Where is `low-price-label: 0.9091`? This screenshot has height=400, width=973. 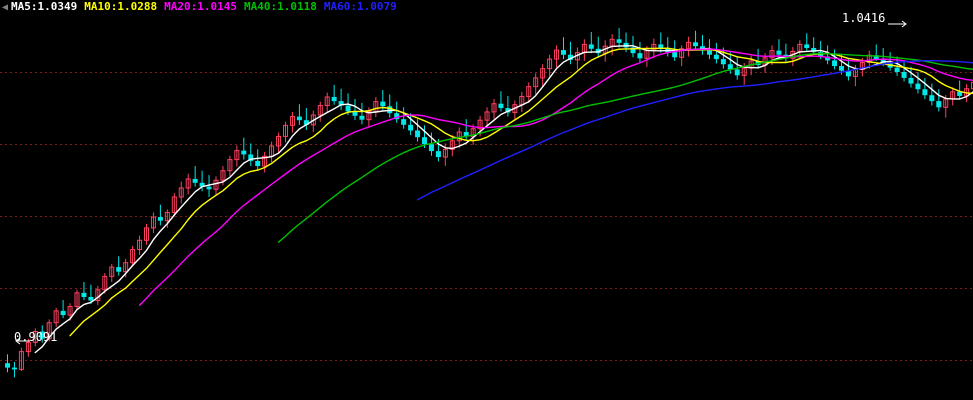
low-price-label: 0.9091 is located at coordinates (36, 337).